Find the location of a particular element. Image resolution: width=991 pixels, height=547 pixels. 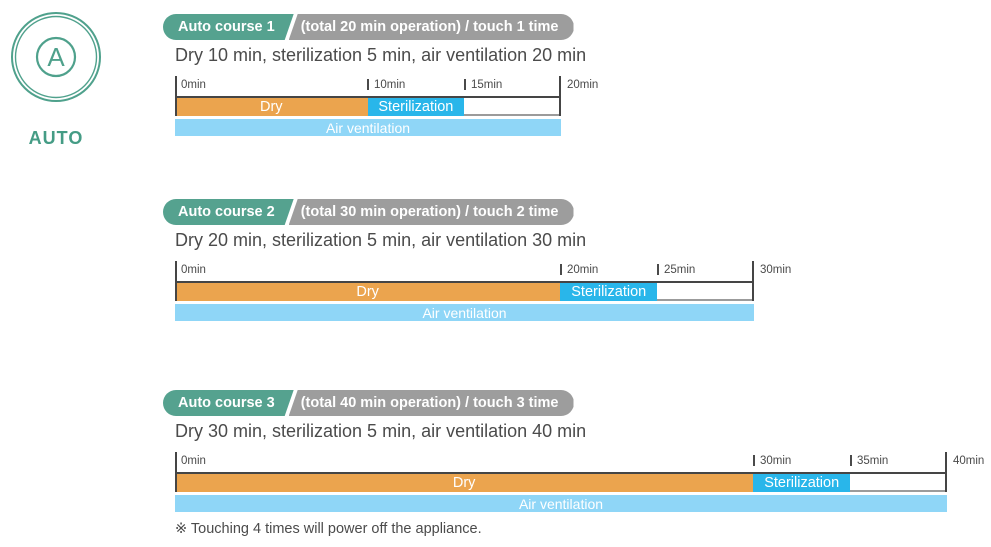

auto-circle-icon: A is located at coordinates (56, 57).